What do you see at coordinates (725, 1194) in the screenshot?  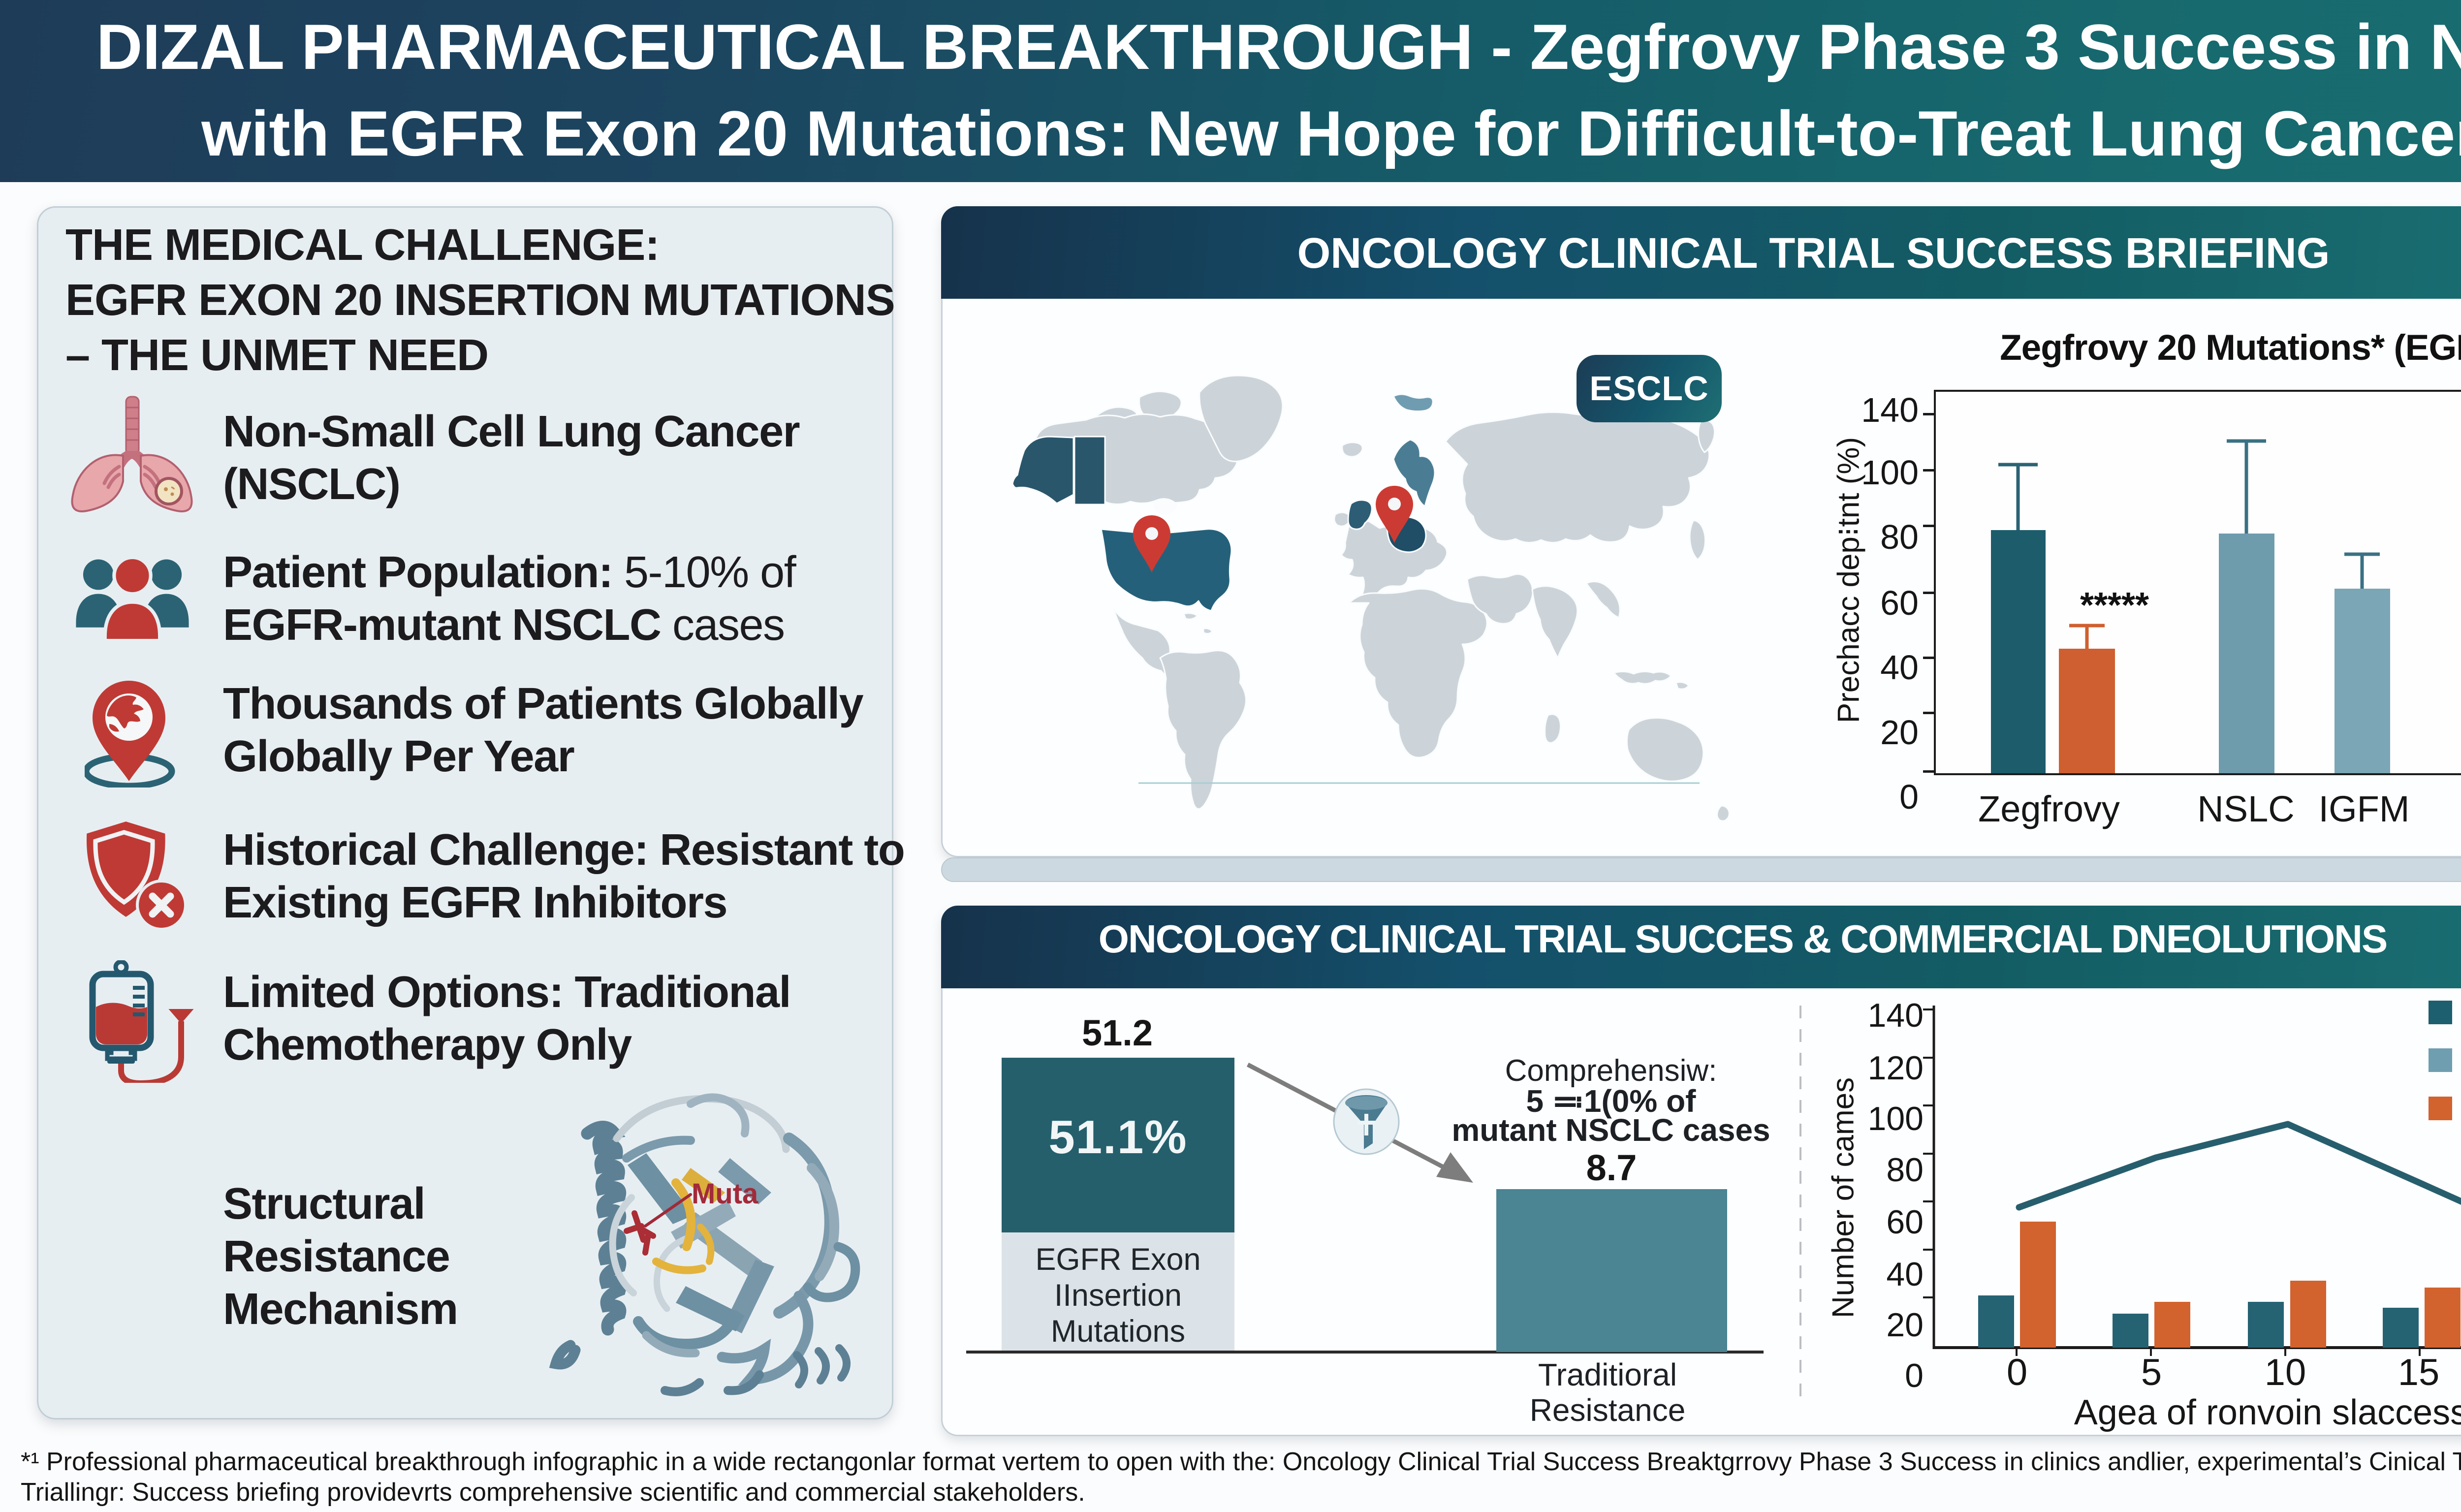 I see `svg-text: Muta` at bounding box center [725, 1194].